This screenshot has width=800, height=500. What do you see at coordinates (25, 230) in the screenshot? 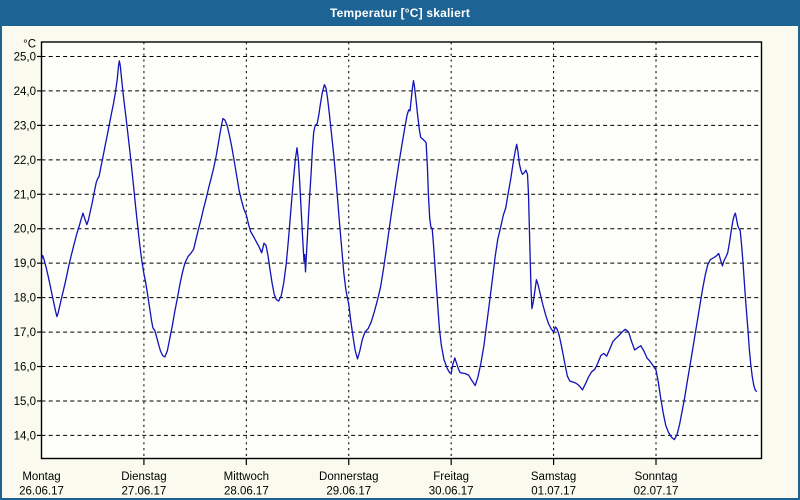
I see `y-tick-label: 20,0` at bounding box center [25, 230].